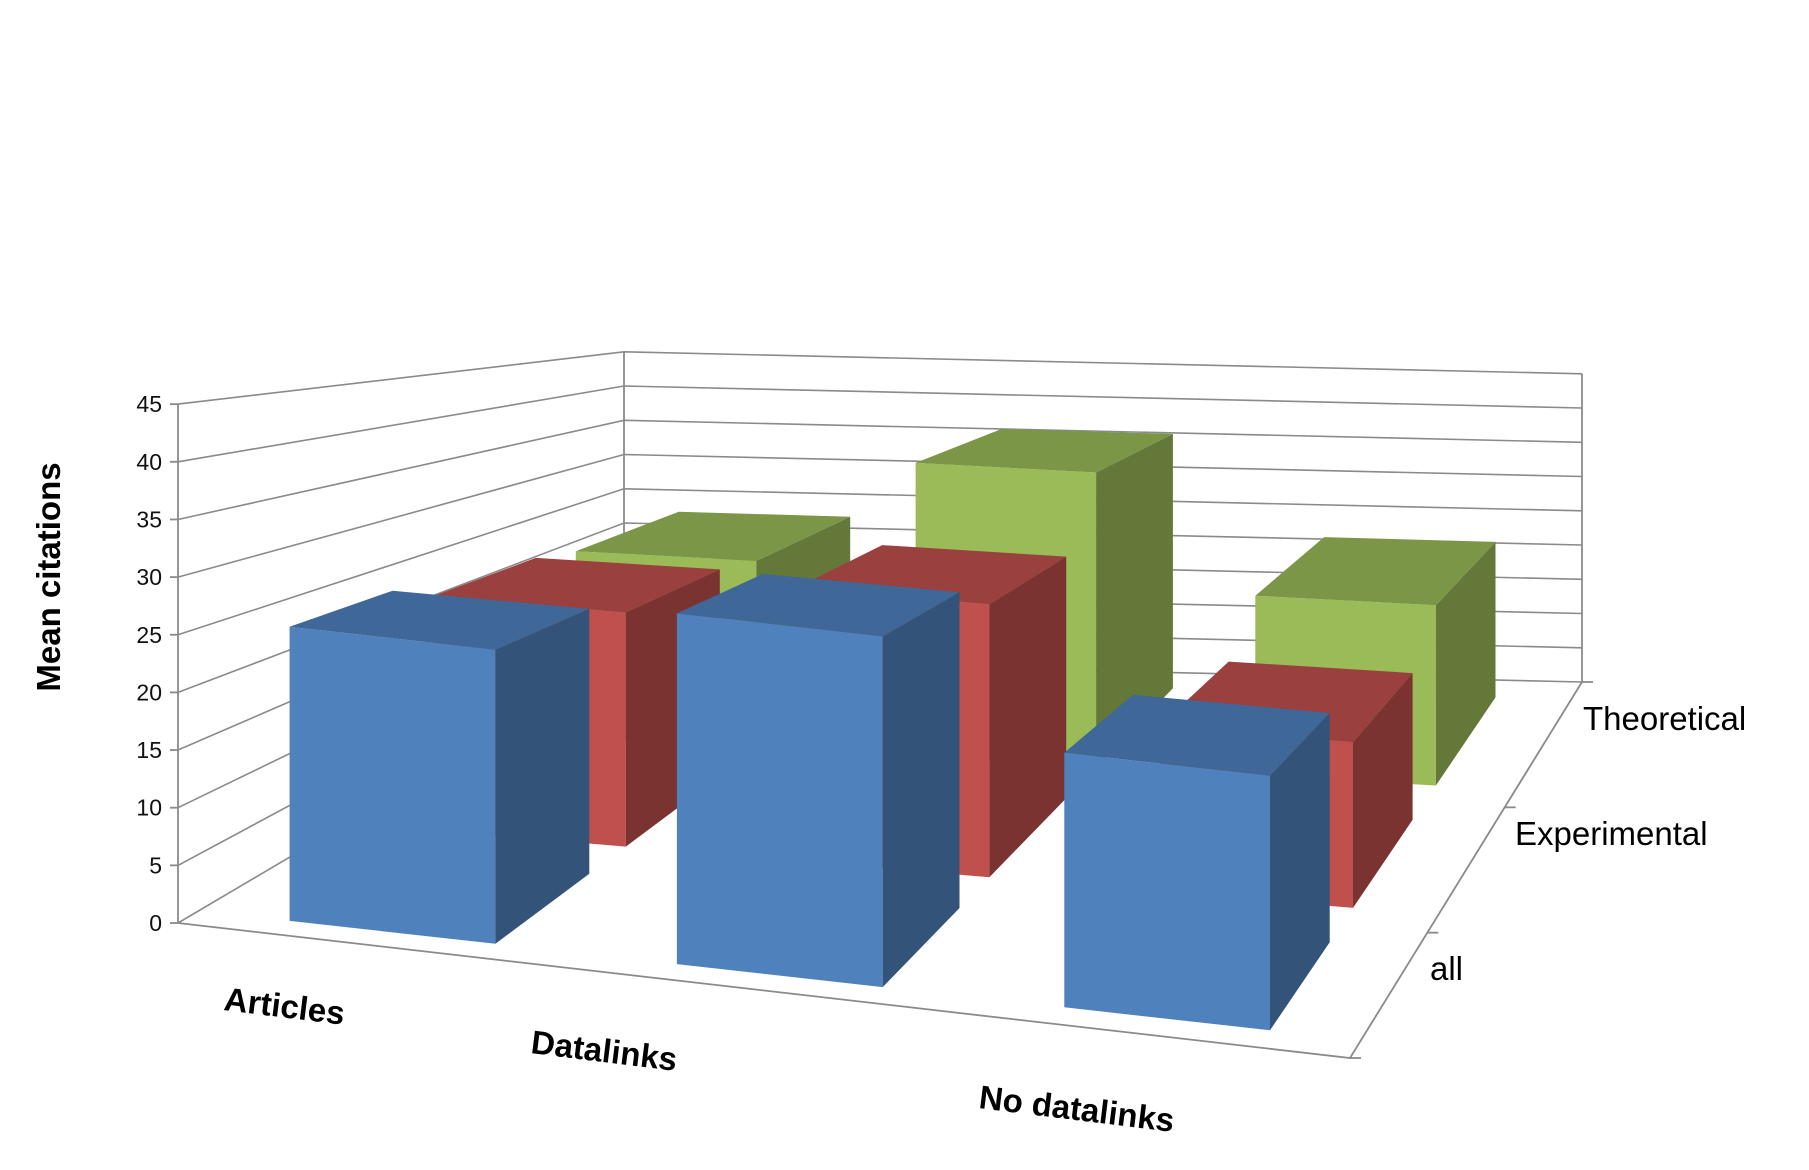 The image size is (1809, 1170). I want to click on y-tick-label: 5, so click(155, 865).